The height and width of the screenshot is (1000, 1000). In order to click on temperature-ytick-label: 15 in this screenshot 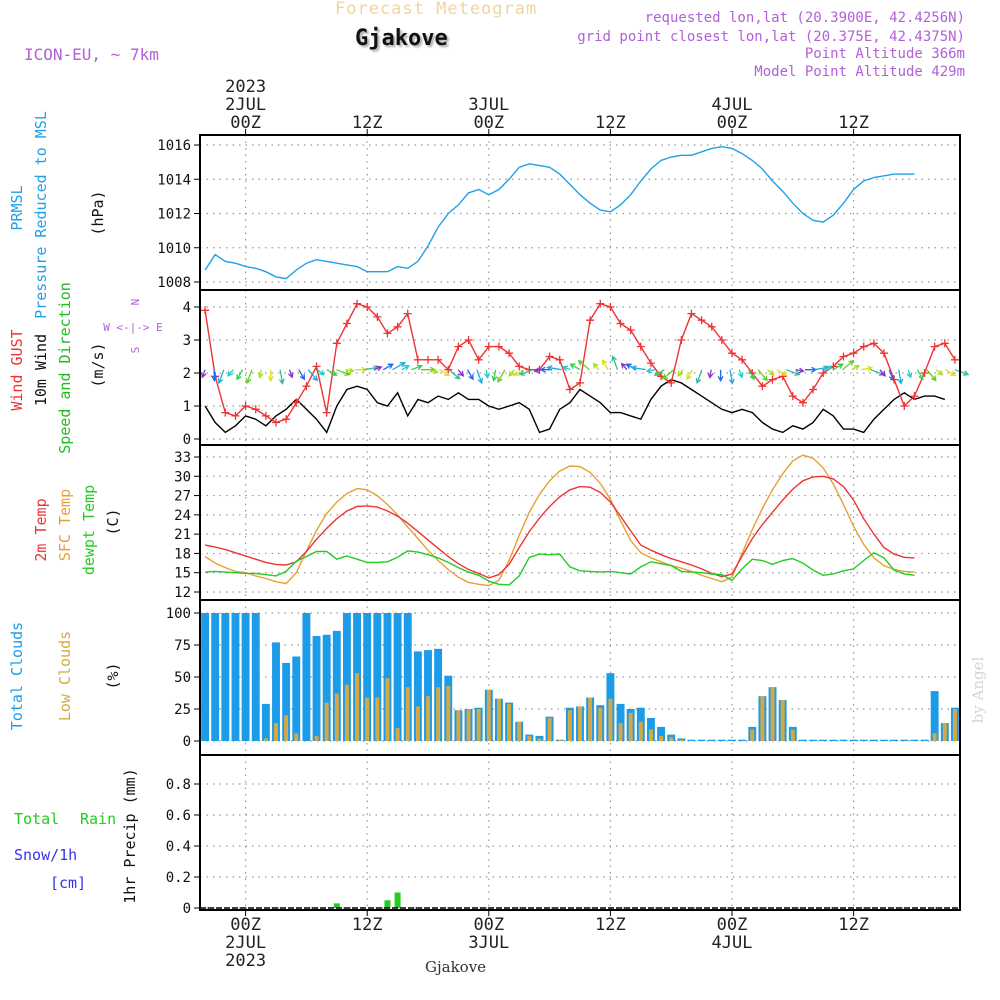, I will do `click(182, 574)`.